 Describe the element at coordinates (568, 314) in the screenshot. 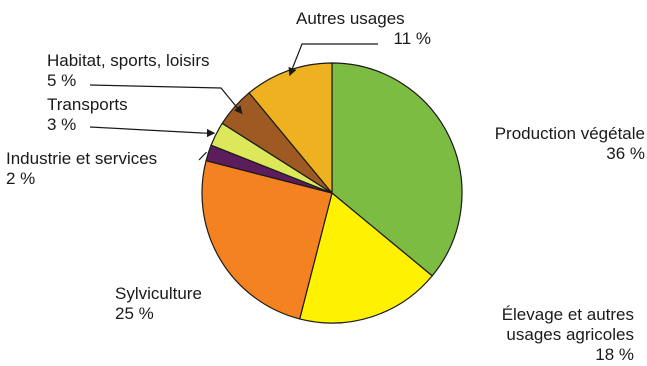

I see `slice-name-label: Élevage et autres` at that location.